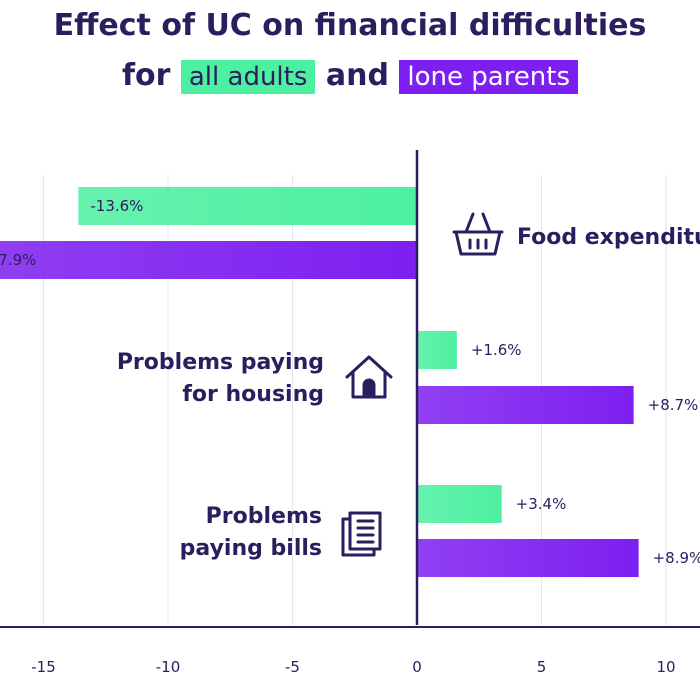  Describe the element at coordinates (350, 25) in the screenshot. I see `chart-title-line1: Effect of UC on financial difficulties` at that location.